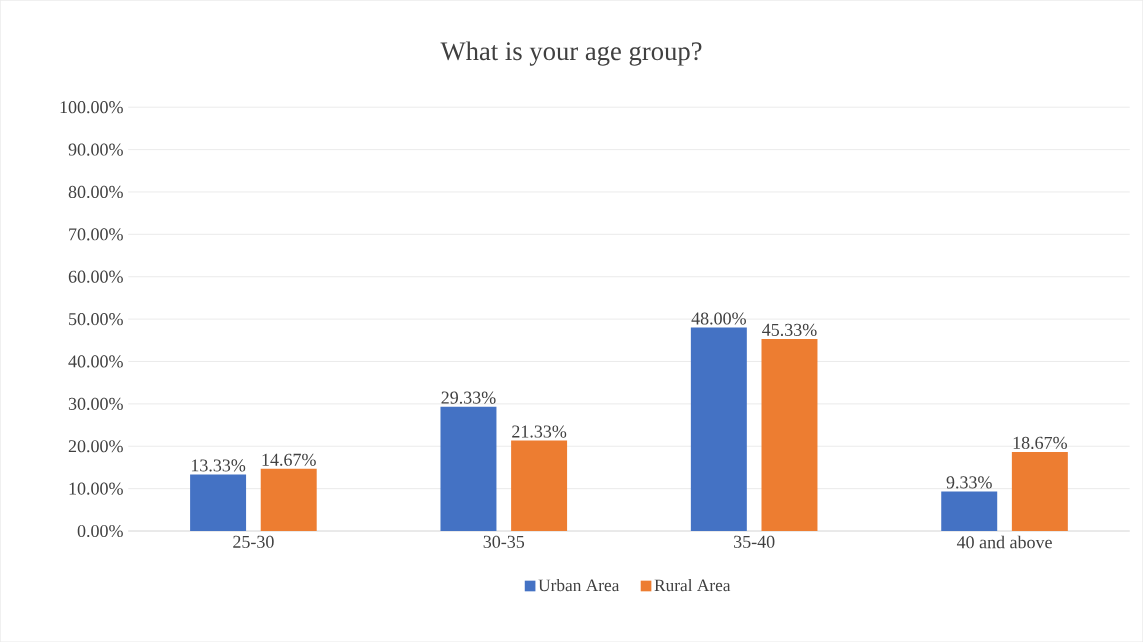  What do you see at coordinates (96, 319) in the screenshot?
I see `y-tick-label: 50.00%` at bounding box center [96, 319].